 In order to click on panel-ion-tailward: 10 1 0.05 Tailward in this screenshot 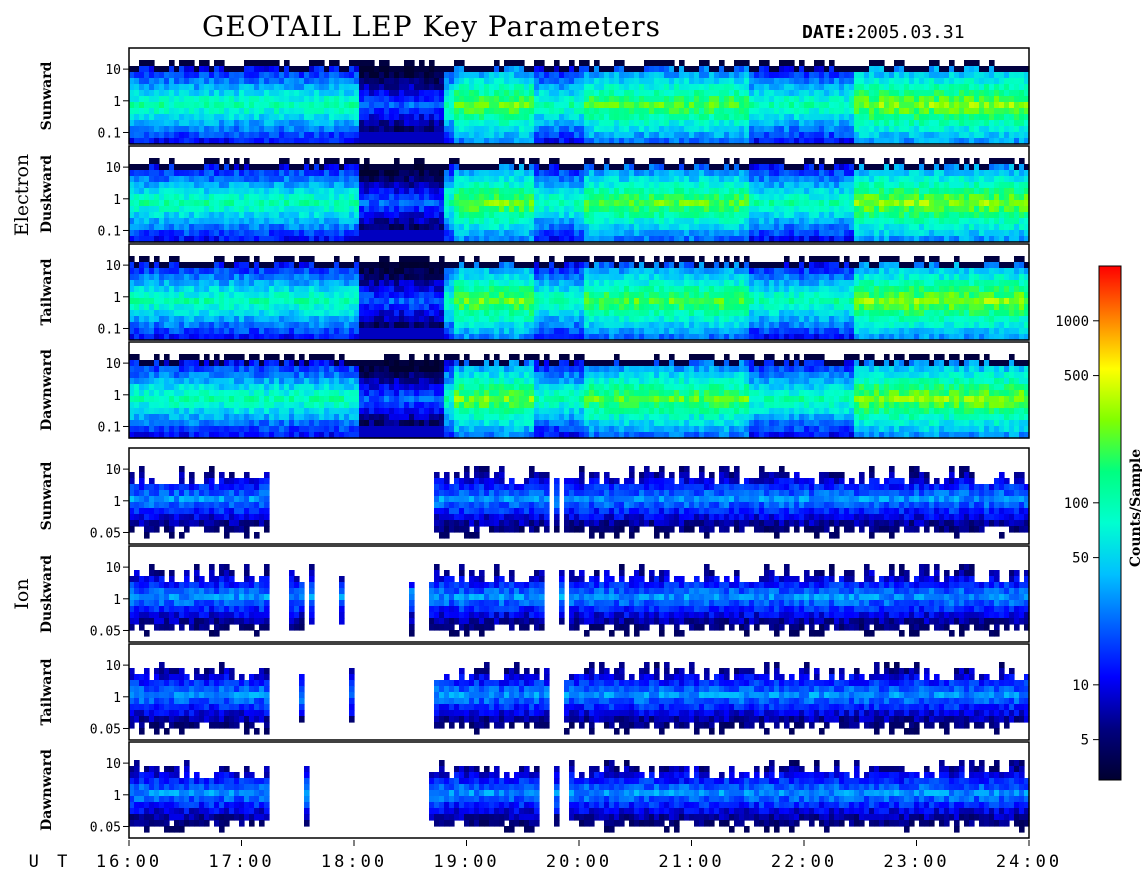, I will do `click(534, 692)`.